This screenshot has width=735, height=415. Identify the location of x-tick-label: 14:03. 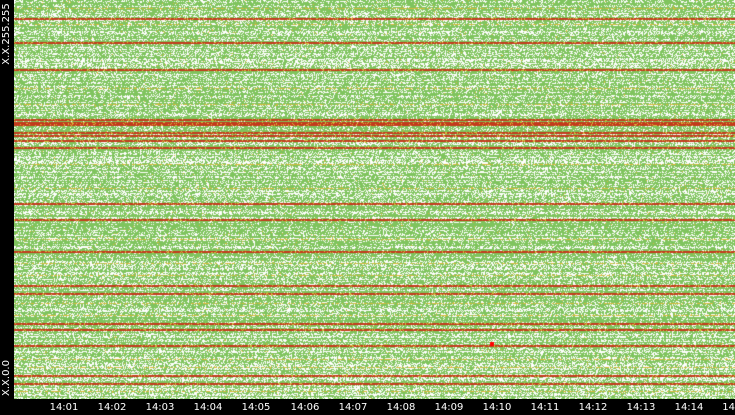
(160, 407).